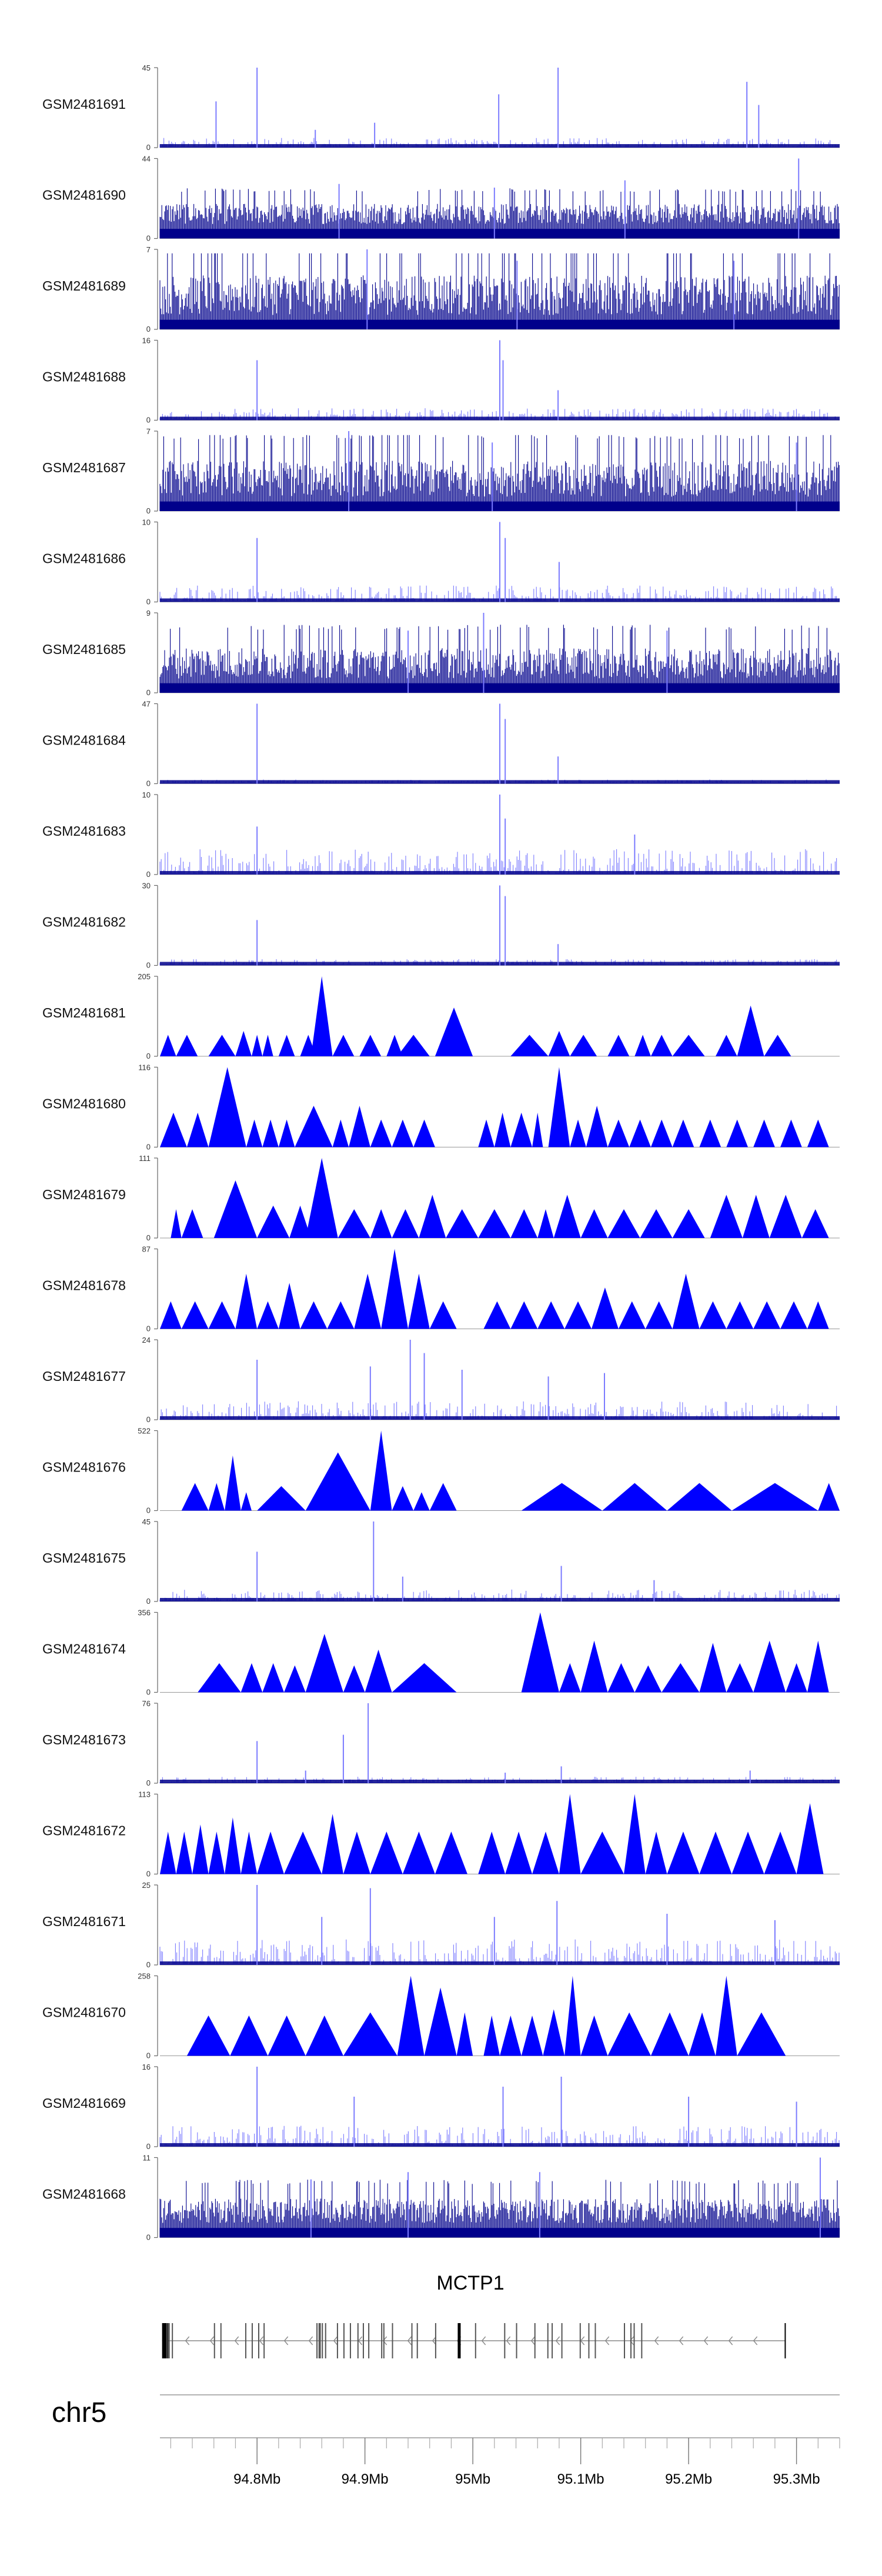 This screenshot has width=882, height=2576. I want to click on track-gsm2481670: GSM2481670 258 0, so click(441, 2016).